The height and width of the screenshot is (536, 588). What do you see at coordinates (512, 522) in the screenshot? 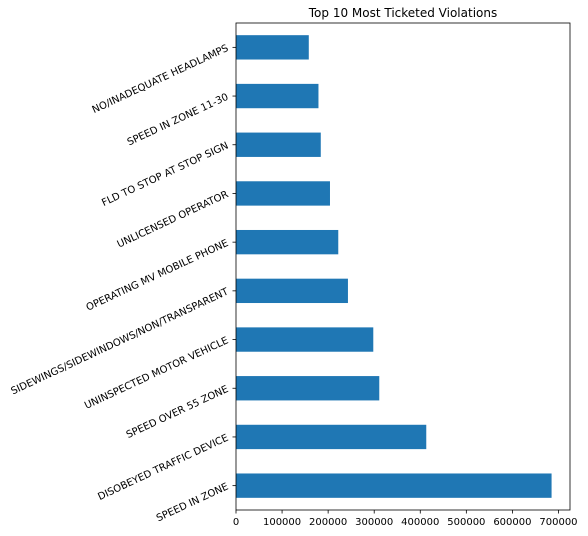
I see `x-tick-label: 600000` at bounding box center [512, 522].